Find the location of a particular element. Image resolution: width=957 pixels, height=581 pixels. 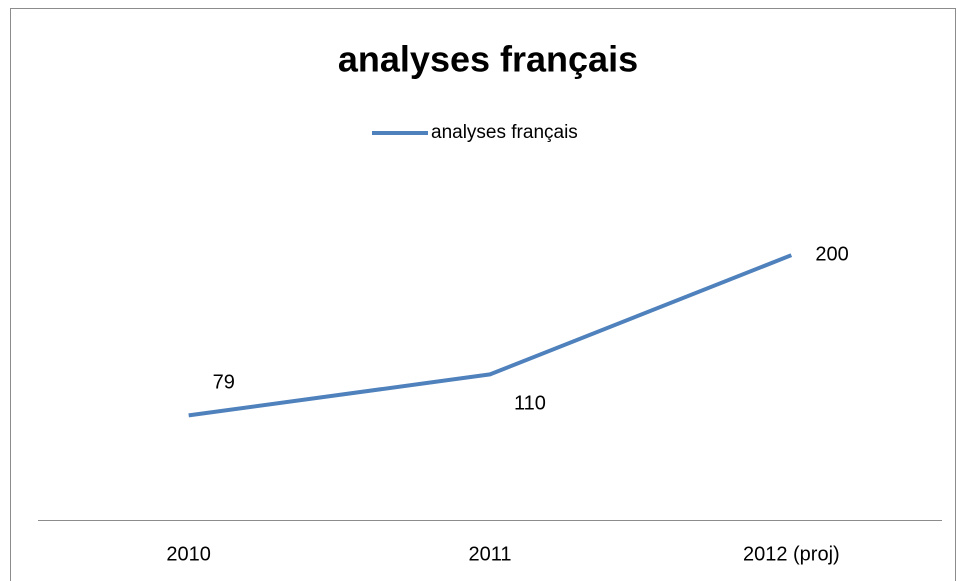

legend-label: analyses français is located at coordinates (504, 132).